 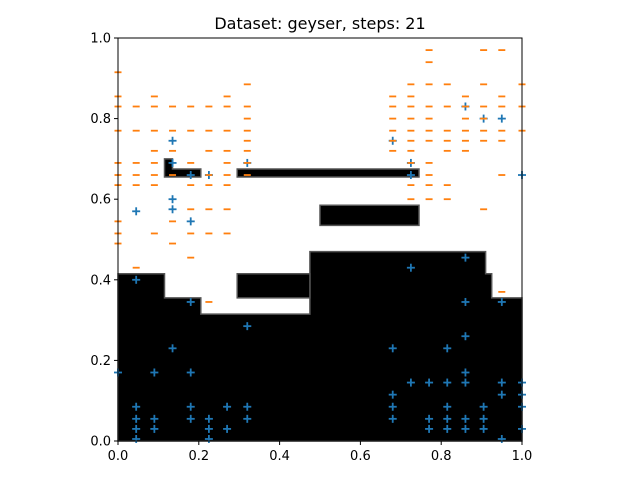 I want to click on x-tick-label: 0.4, so click(x=279, y=456).